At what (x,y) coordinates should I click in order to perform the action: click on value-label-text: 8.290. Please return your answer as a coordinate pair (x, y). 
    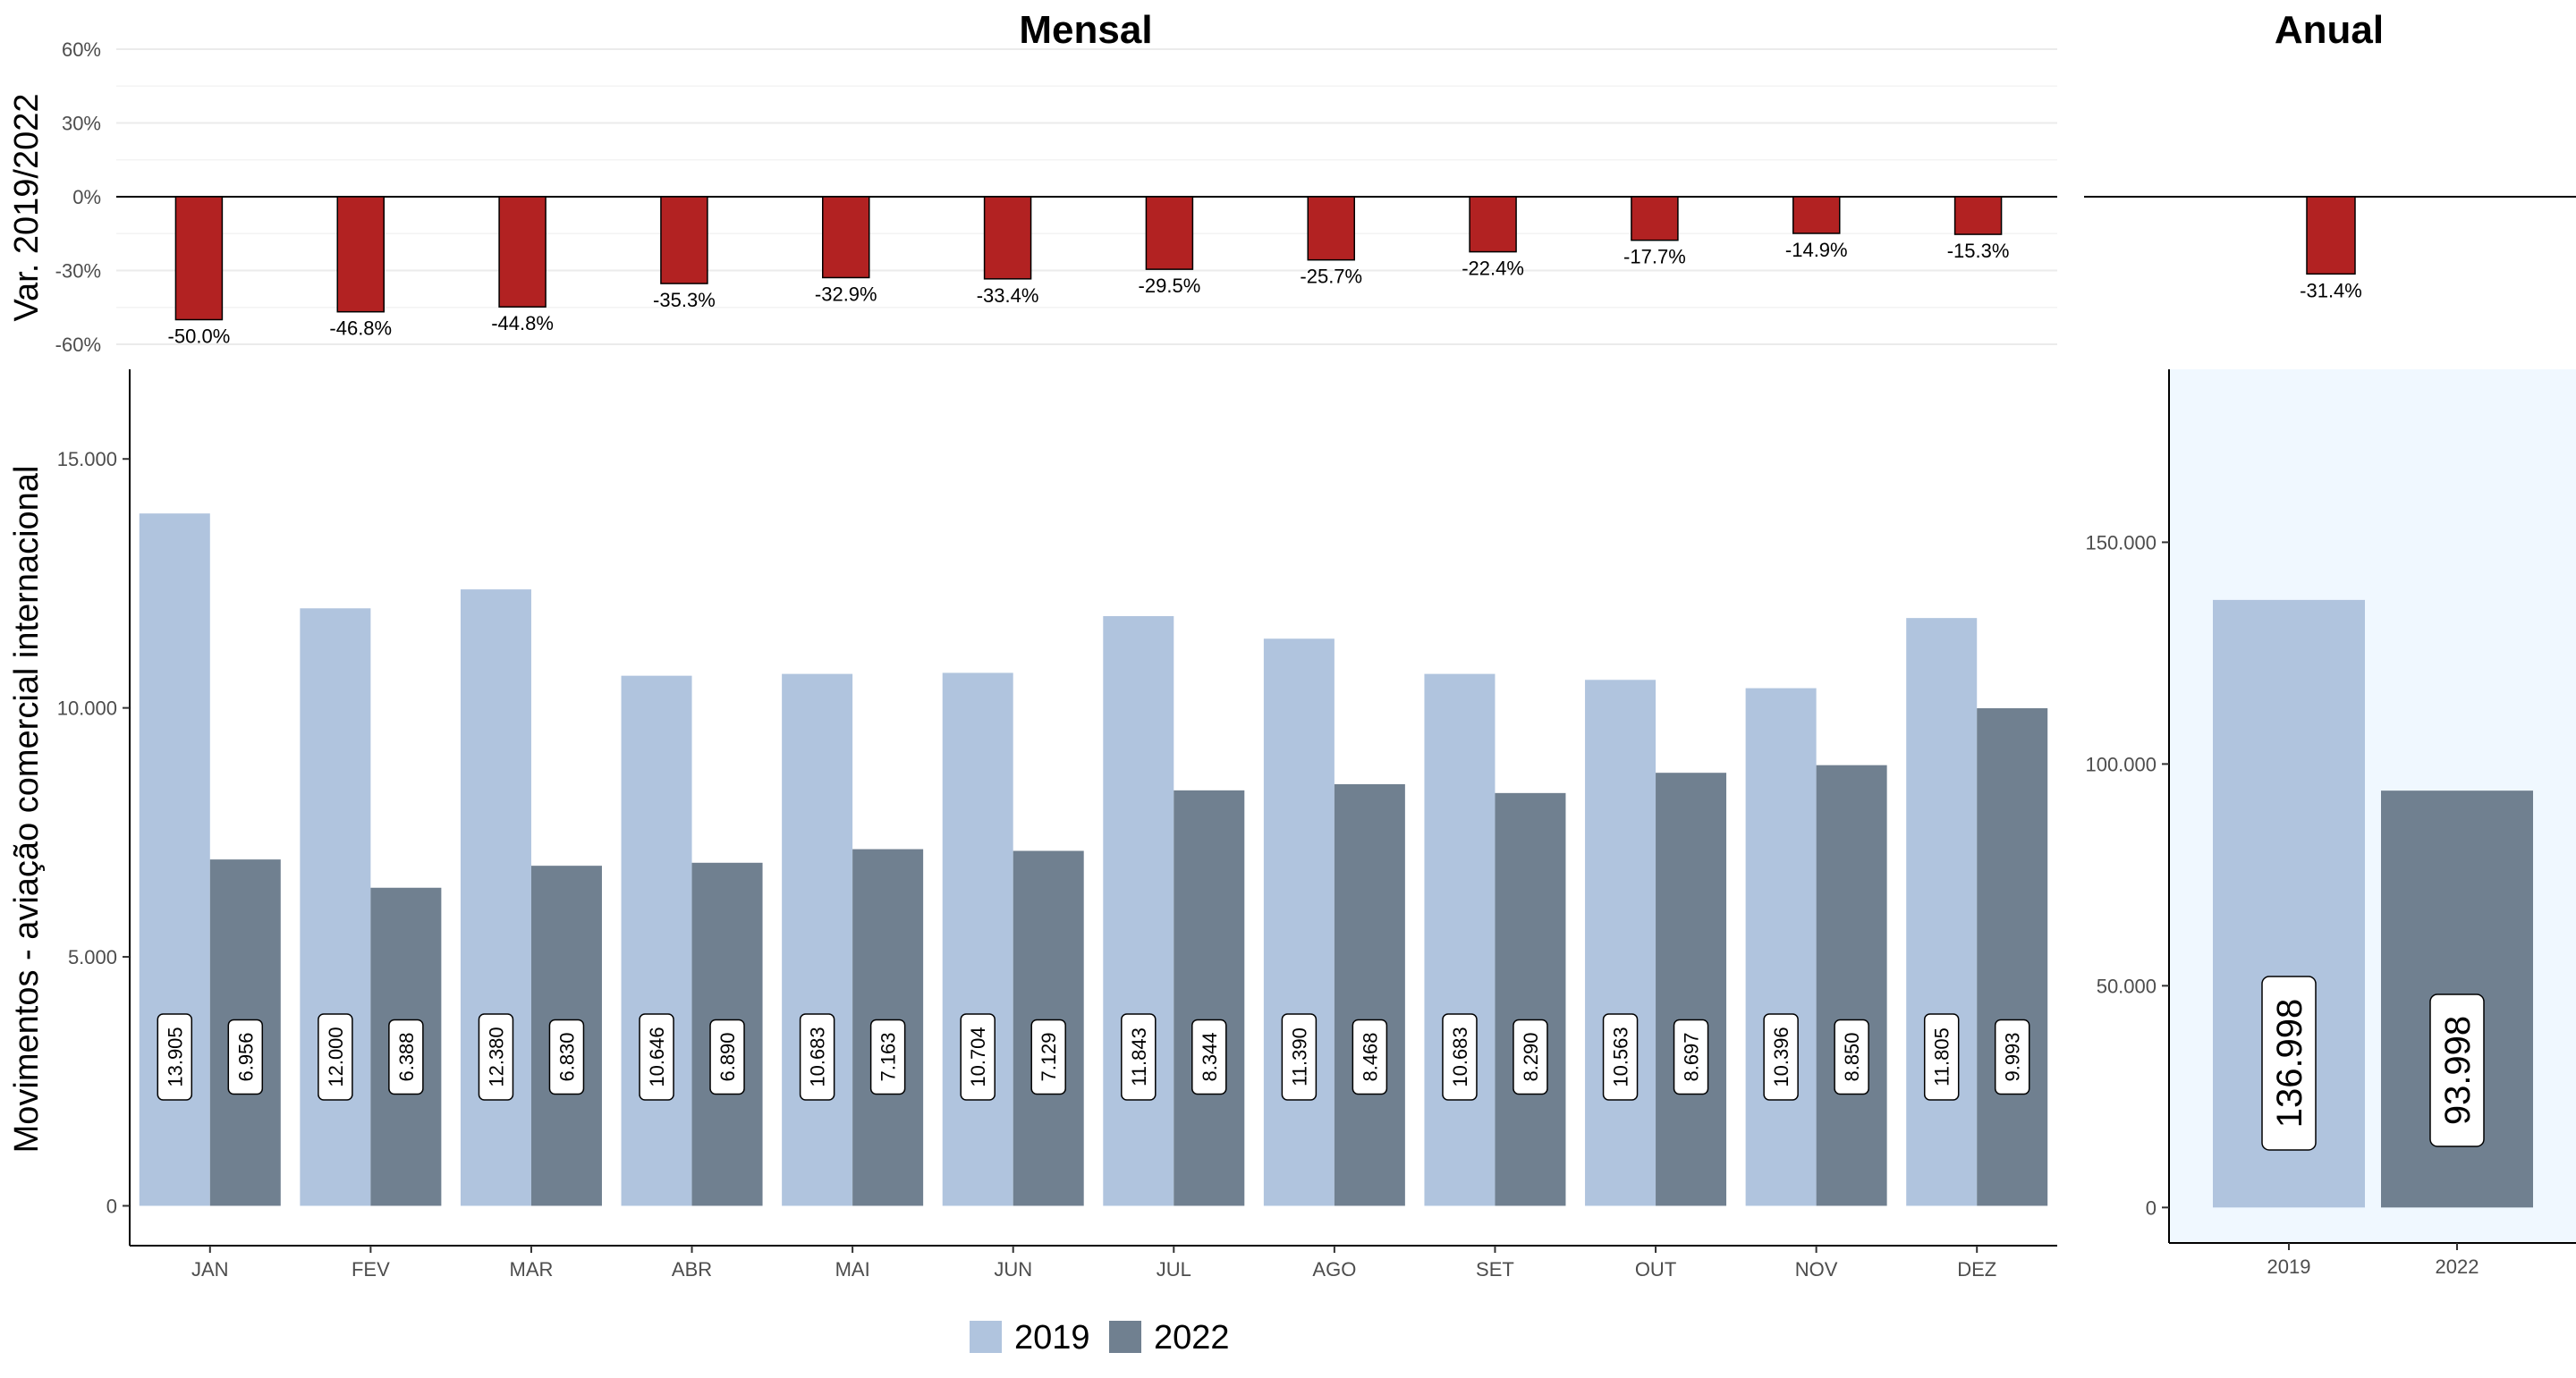
    Looking at the image, I should click on (1531, 1056).